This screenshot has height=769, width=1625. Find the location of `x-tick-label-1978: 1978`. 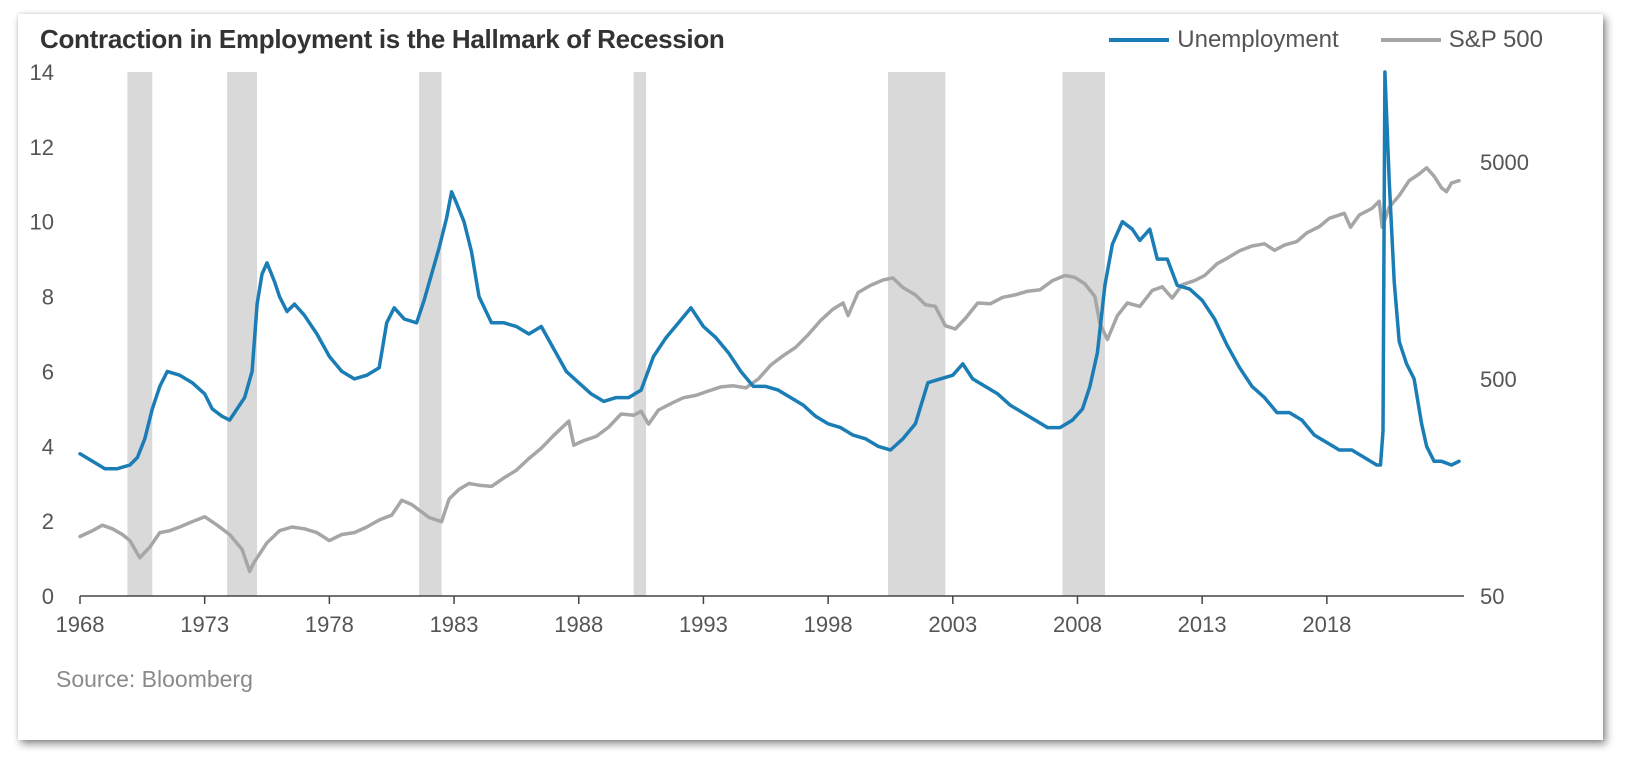

x-tick-label-1978: 1978 is located at coordinates (329, 624).